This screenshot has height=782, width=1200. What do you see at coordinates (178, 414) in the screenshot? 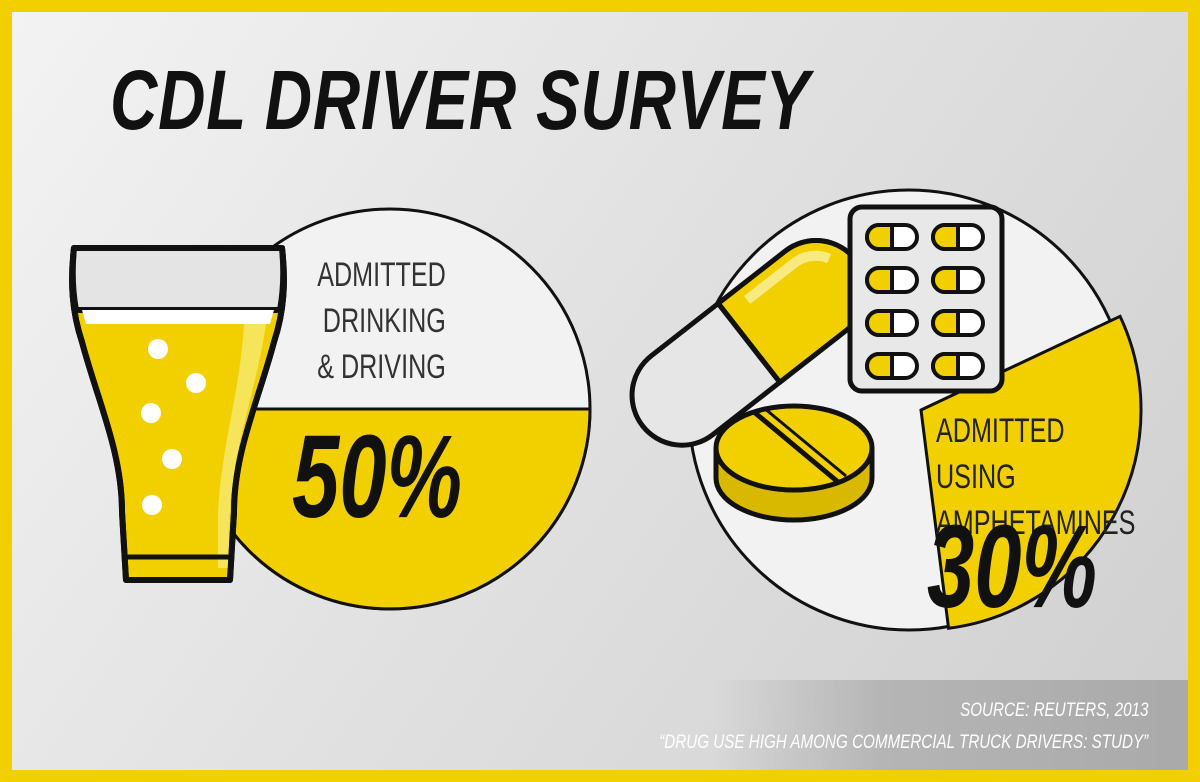
I see `beer-glass-icon` at bounding box center [178, 414].